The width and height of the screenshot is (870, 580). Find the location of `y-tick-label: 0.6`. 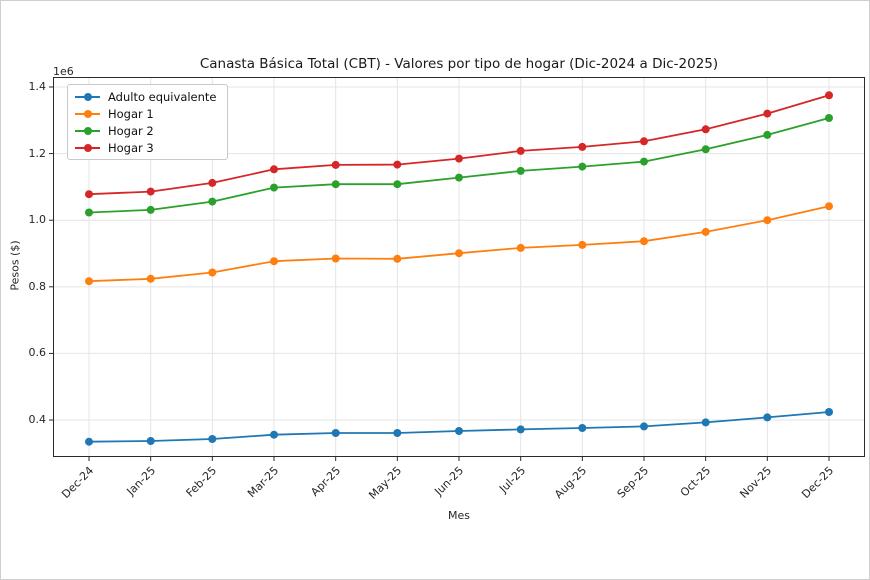

y-tick-label: 0.6 is located at coordinates (37, 353).